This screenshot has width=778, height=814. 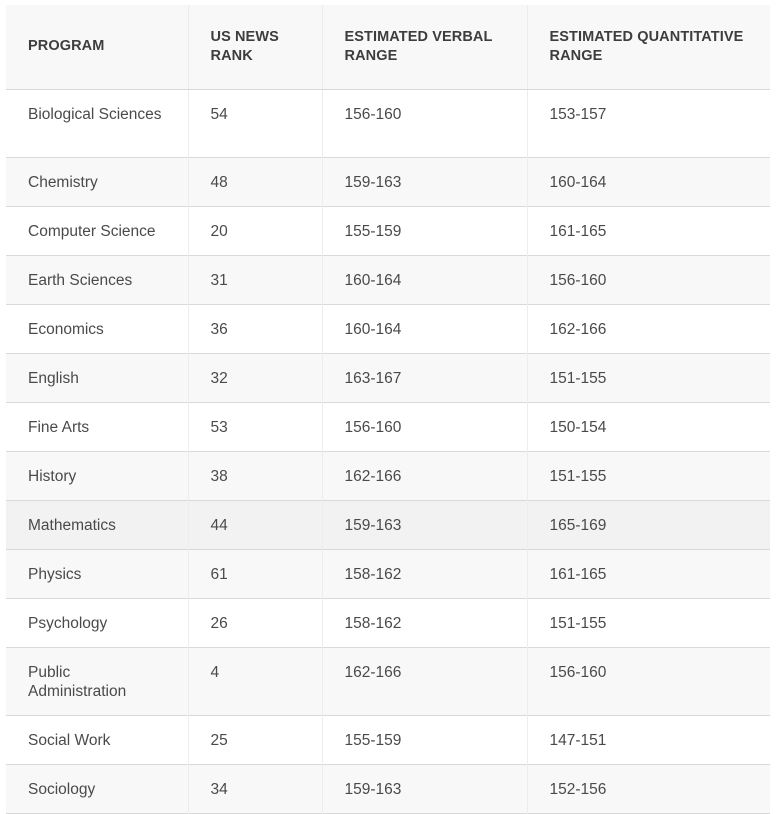 I want to click on cell-rank: 25, so click(x=254, y=739).